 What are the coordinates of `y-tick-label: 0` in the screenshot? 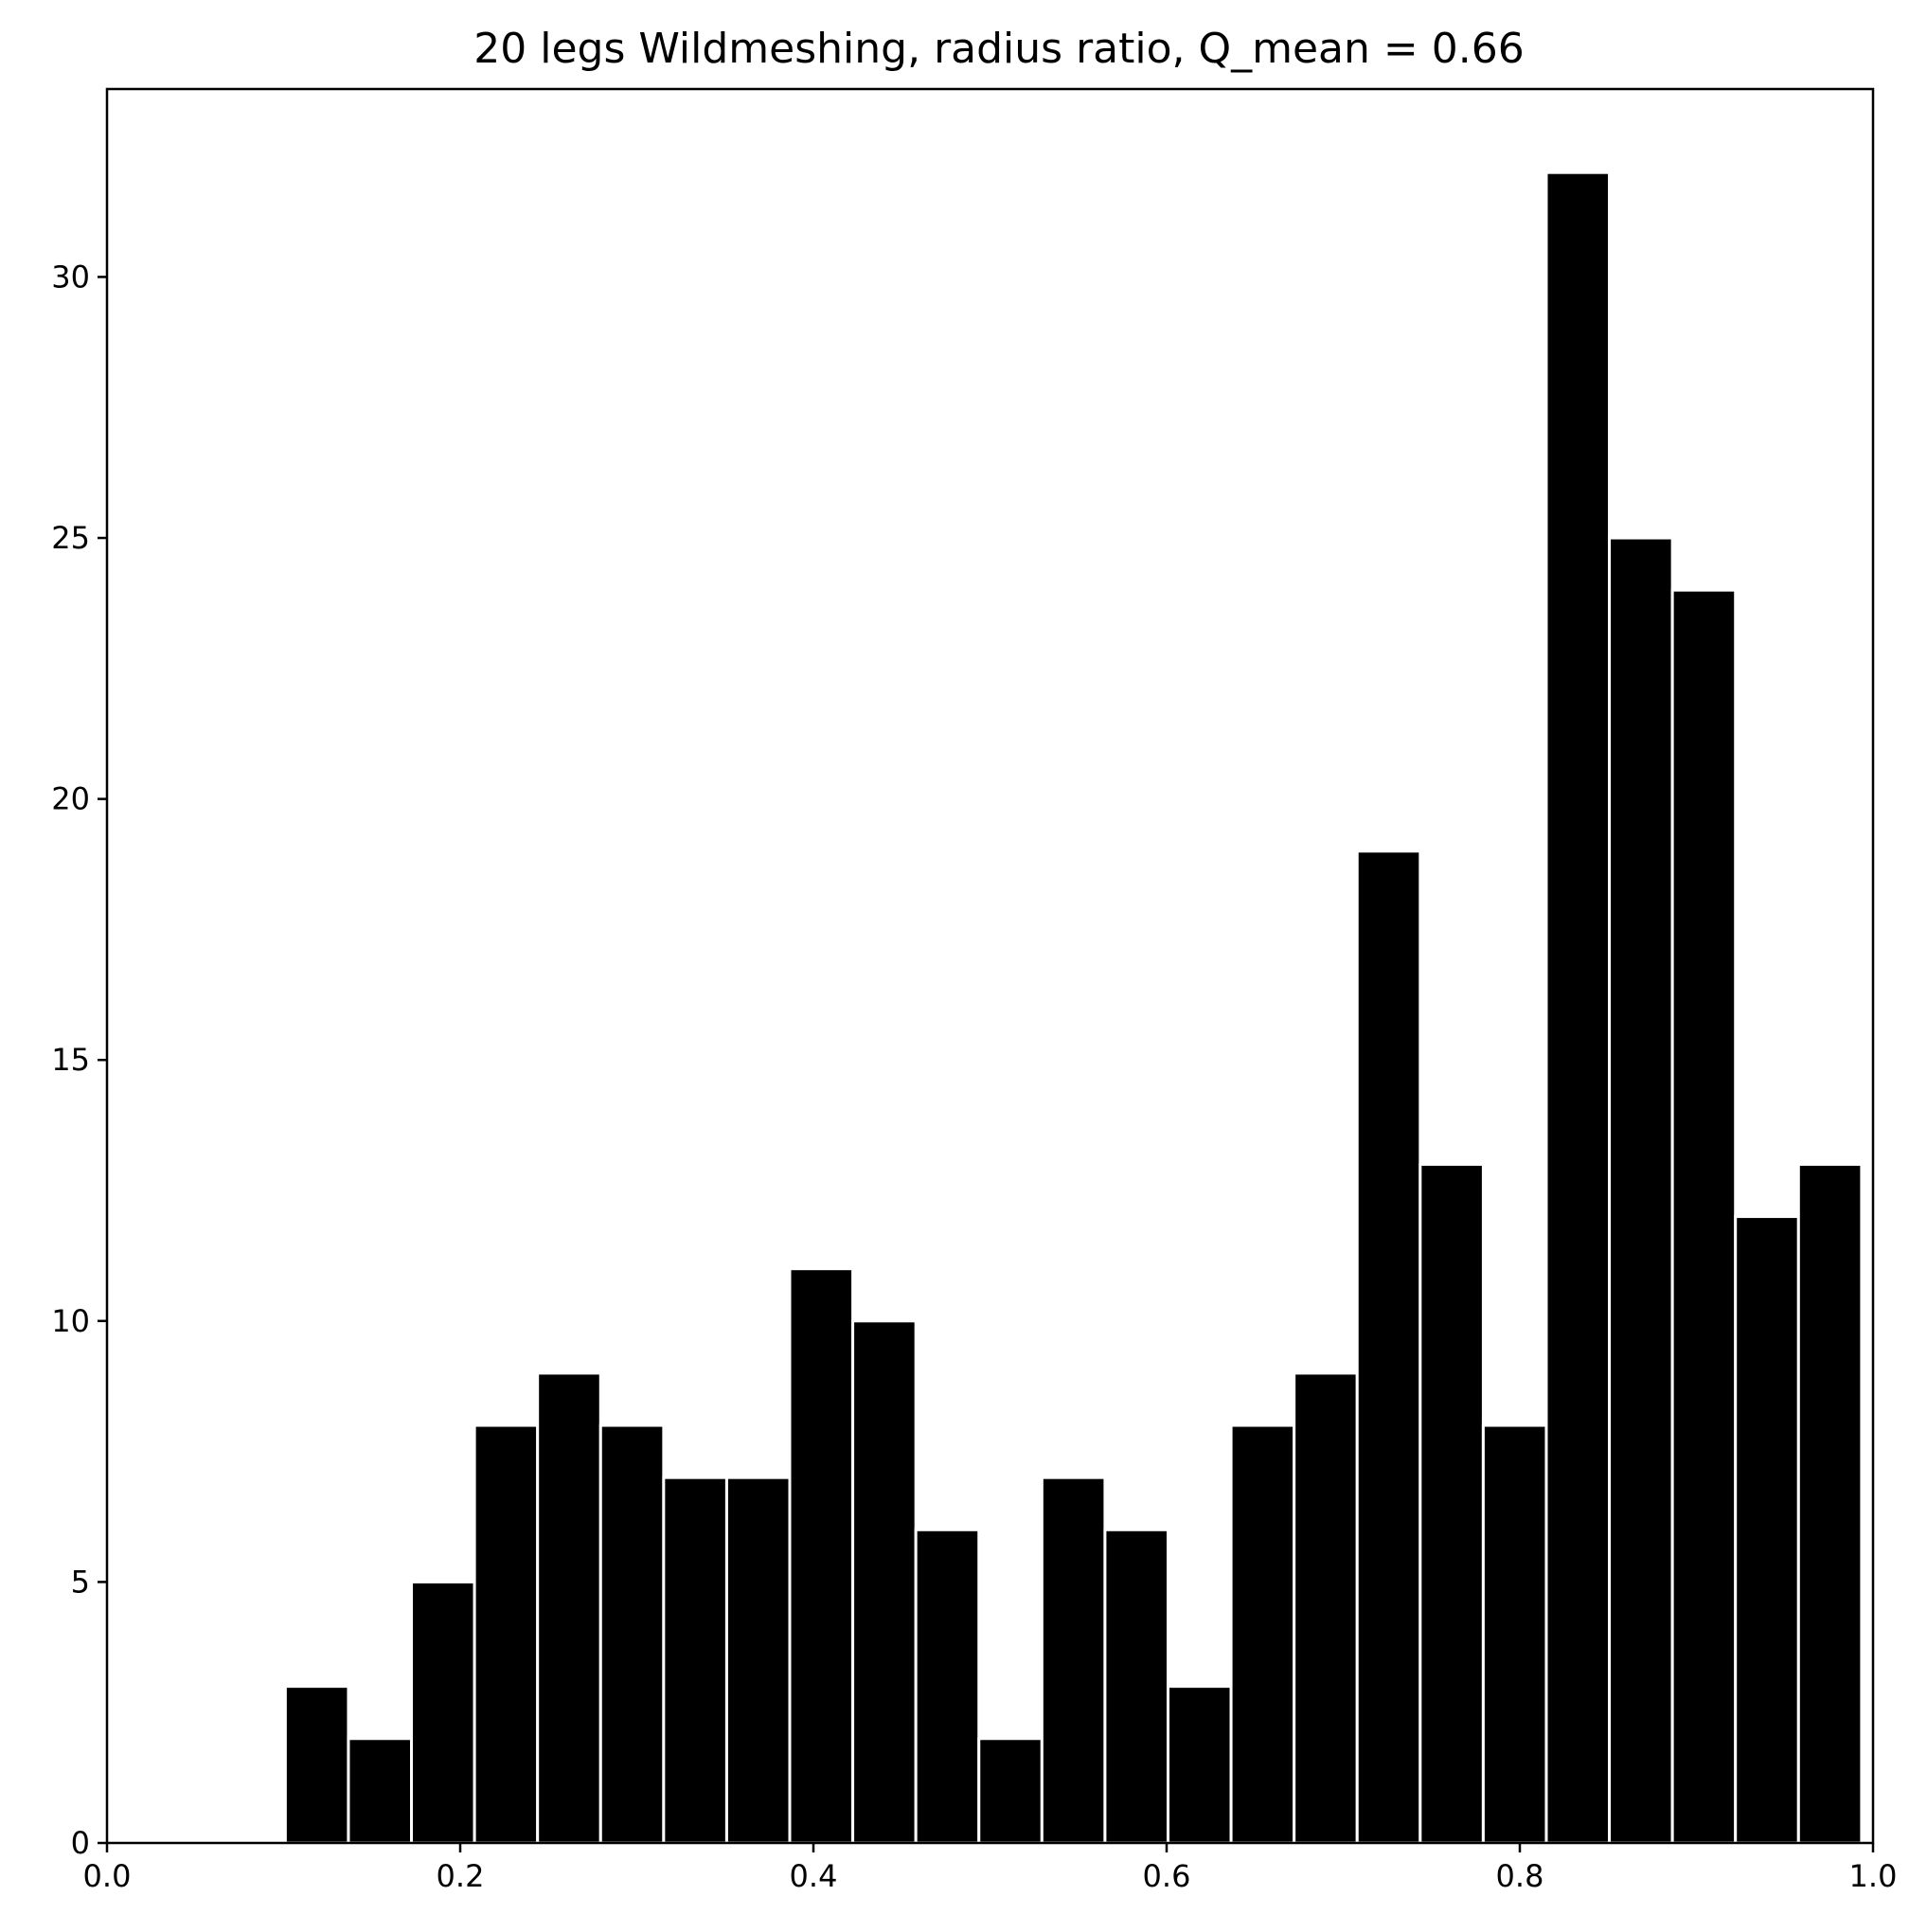 It's located at (80, 1843).